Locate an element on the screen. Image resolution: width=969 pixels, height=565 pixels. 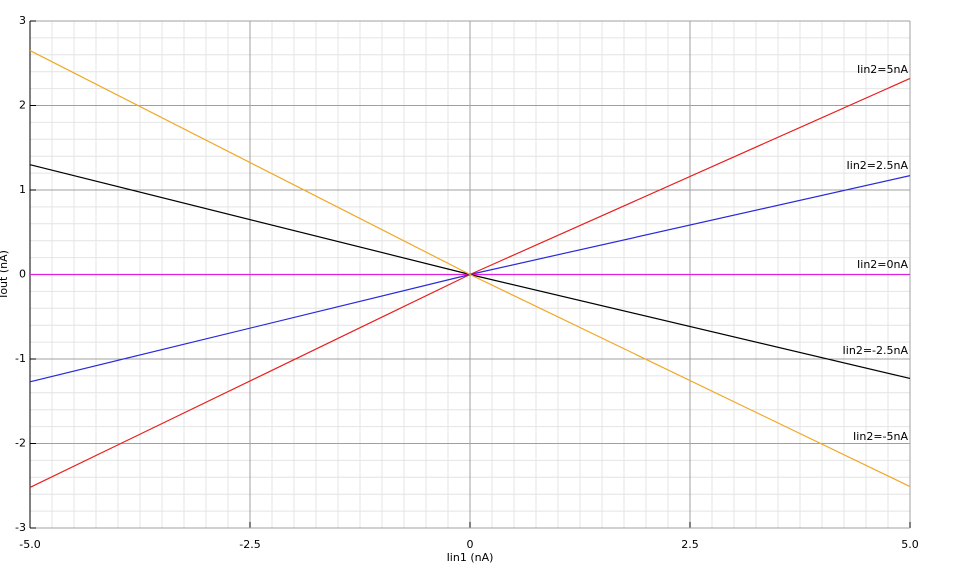
x-axis-label: Iin1 (nA) is located at coordinates (470, 557).